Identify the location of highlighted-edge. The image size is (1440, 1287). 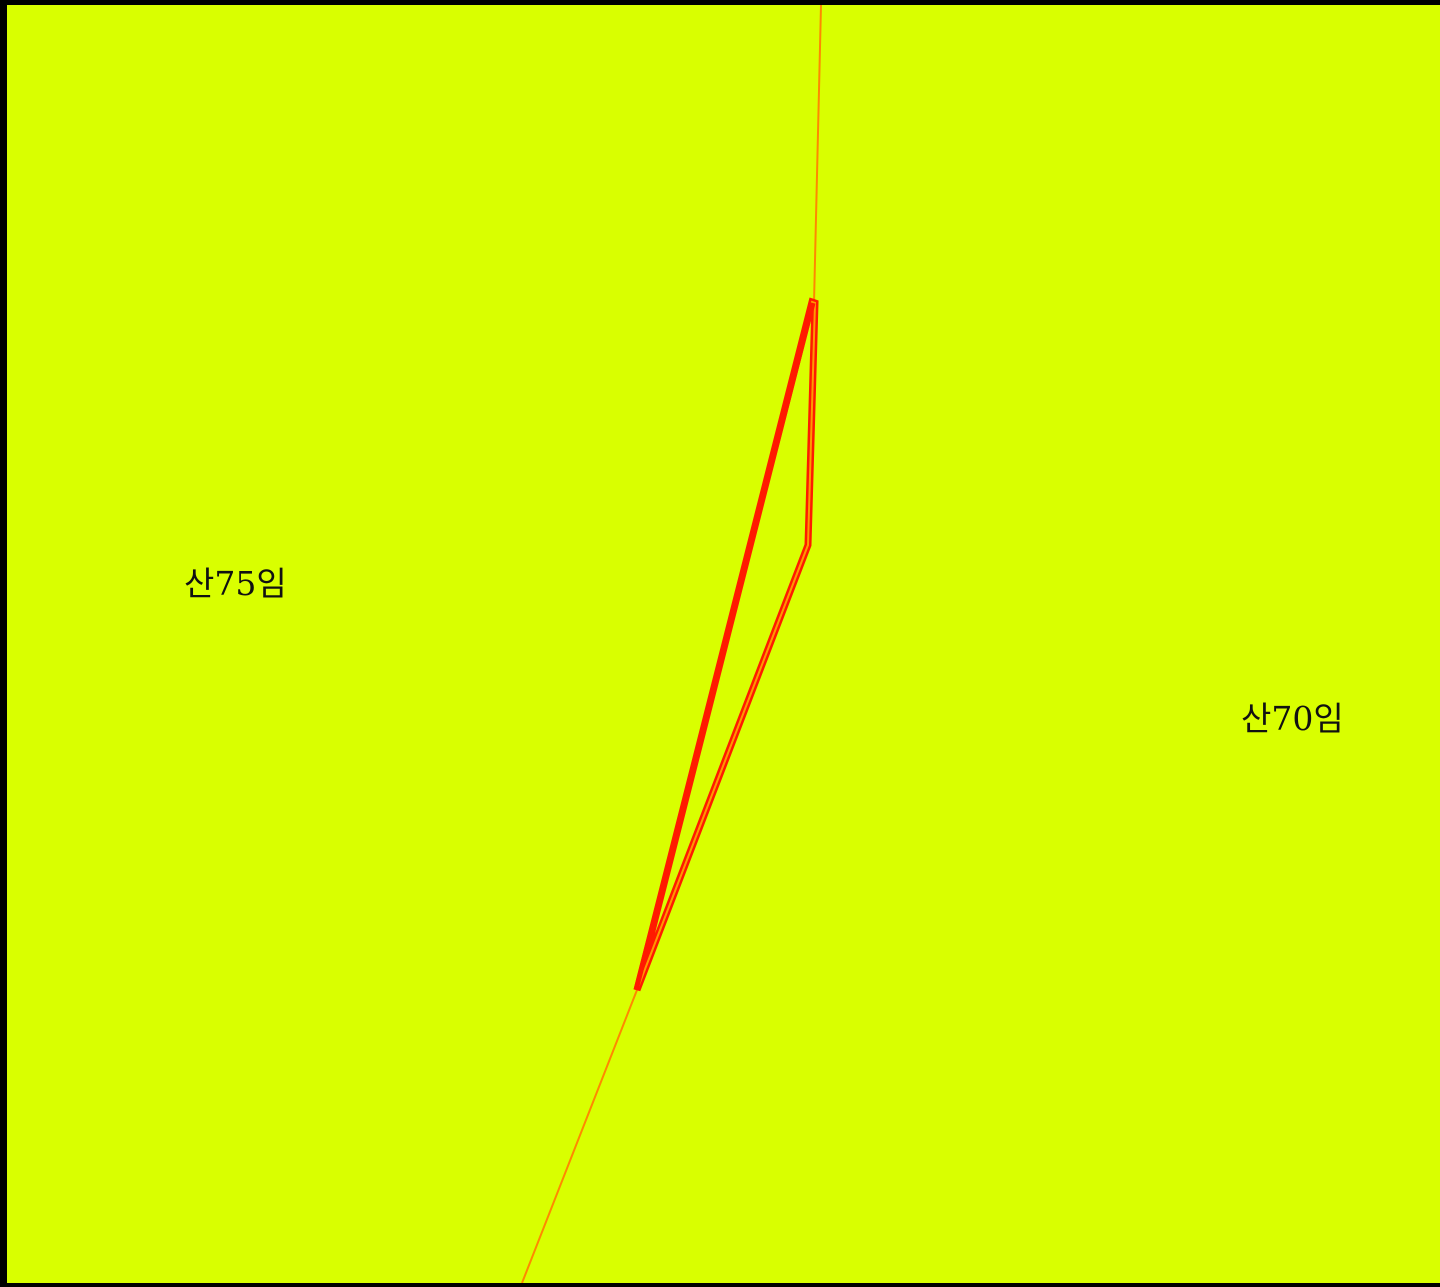
(724, 646).